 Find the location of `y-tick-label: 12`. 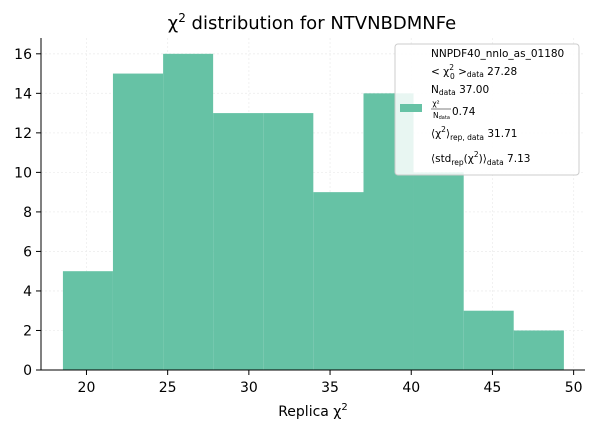

y-tick-label: 12 is located at coordinates (23, 134).